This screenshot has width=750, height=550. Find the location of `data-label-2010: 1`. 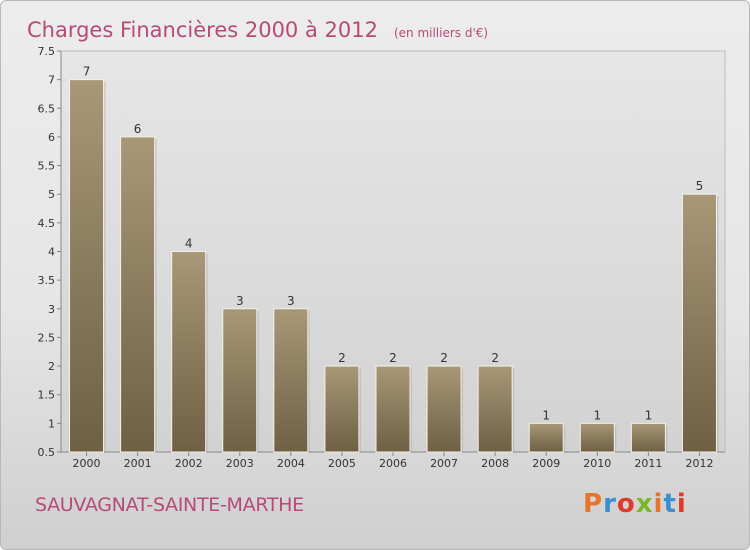

data-label-2010: 1 is located at coordinates (597, 415).